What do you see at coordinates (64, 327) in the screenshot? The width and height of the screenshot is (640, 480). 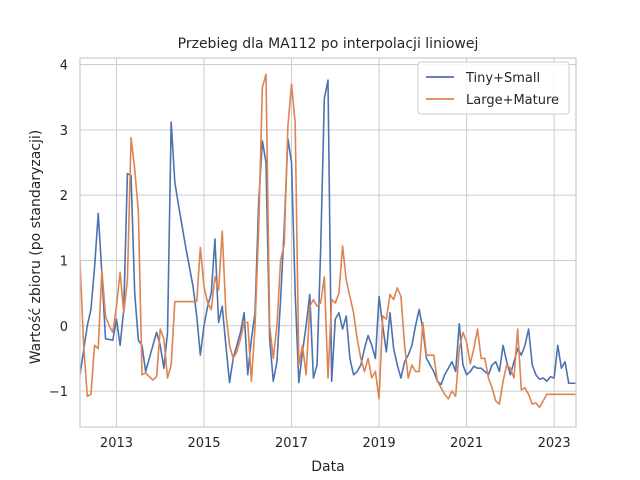 I see `y-tick-0: 0` at bounding box center [64, 327].